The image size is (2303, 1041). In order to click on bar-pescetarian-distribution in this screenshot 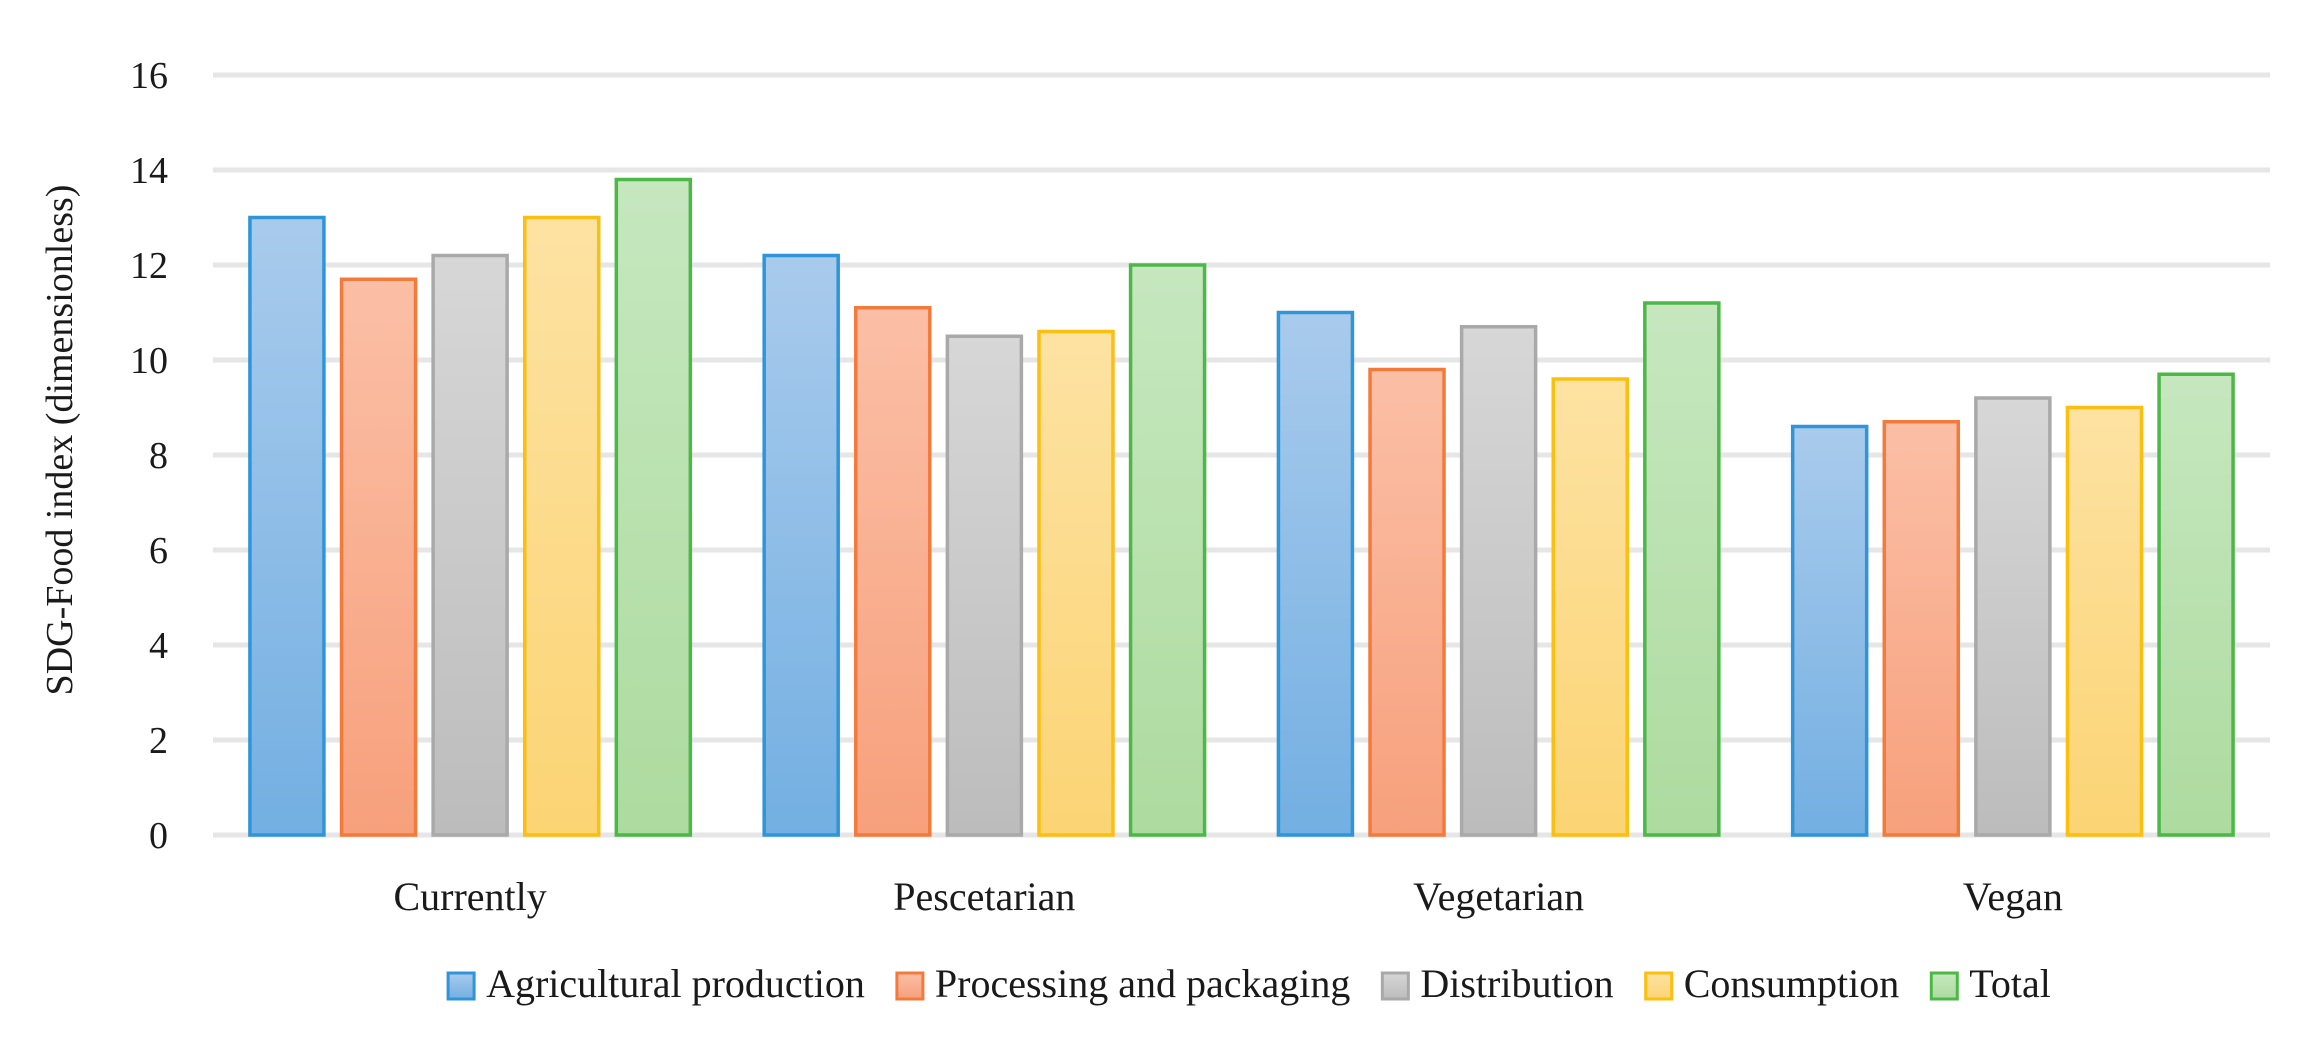, I will do `click(984, 585)`.